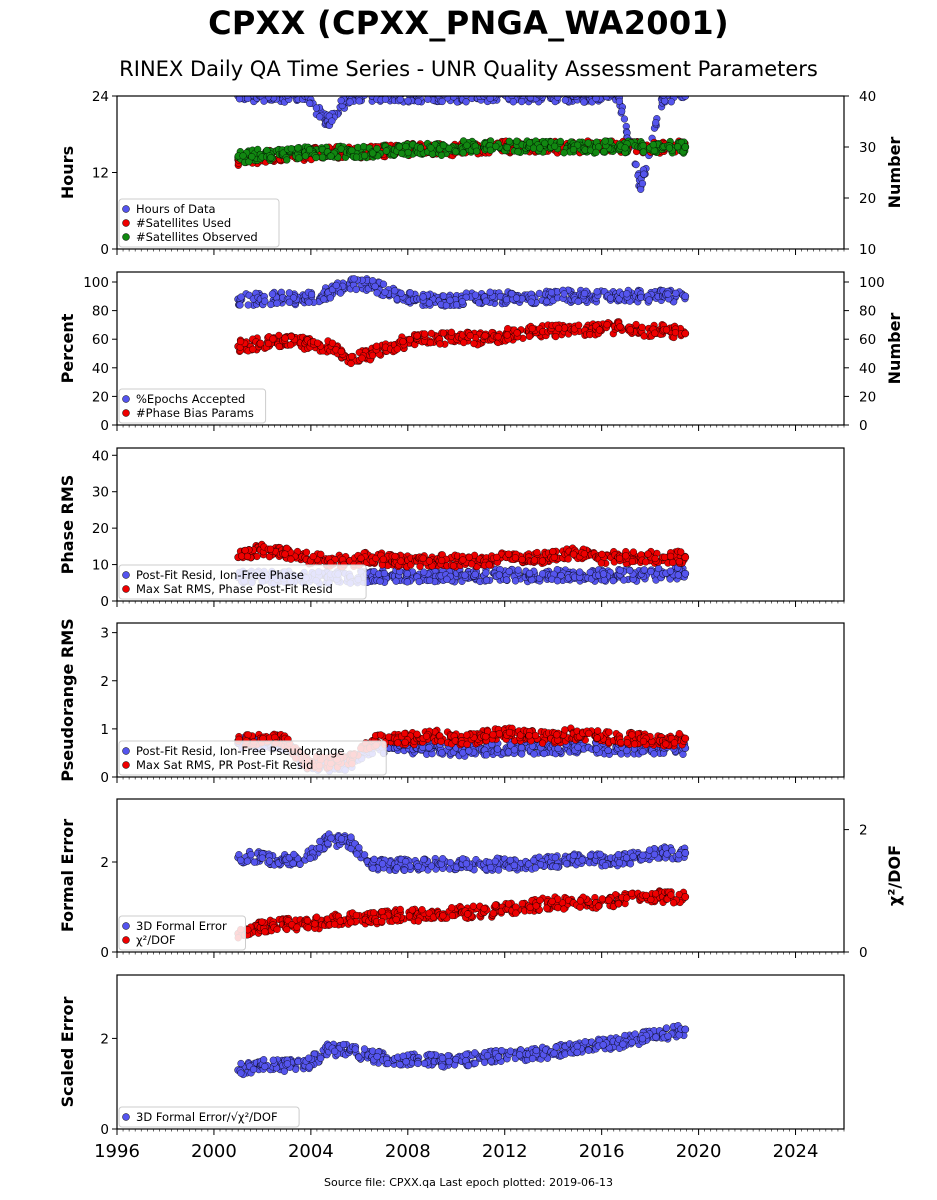  What do you see at coordinates (195, 413) in the screenshot?
I see `legend-label: #Phase Bias Params` at bounding box center [195, 413].